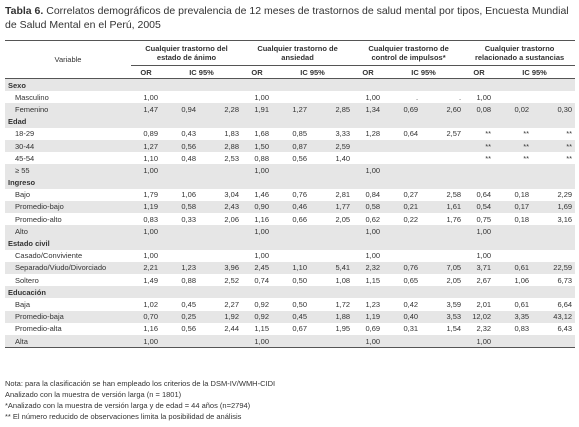 The image size is (579, 427). What do you see at coordinates (262, 280) in the screenshot?
I see `cell: 0,74` at bounding box center [262, 280].